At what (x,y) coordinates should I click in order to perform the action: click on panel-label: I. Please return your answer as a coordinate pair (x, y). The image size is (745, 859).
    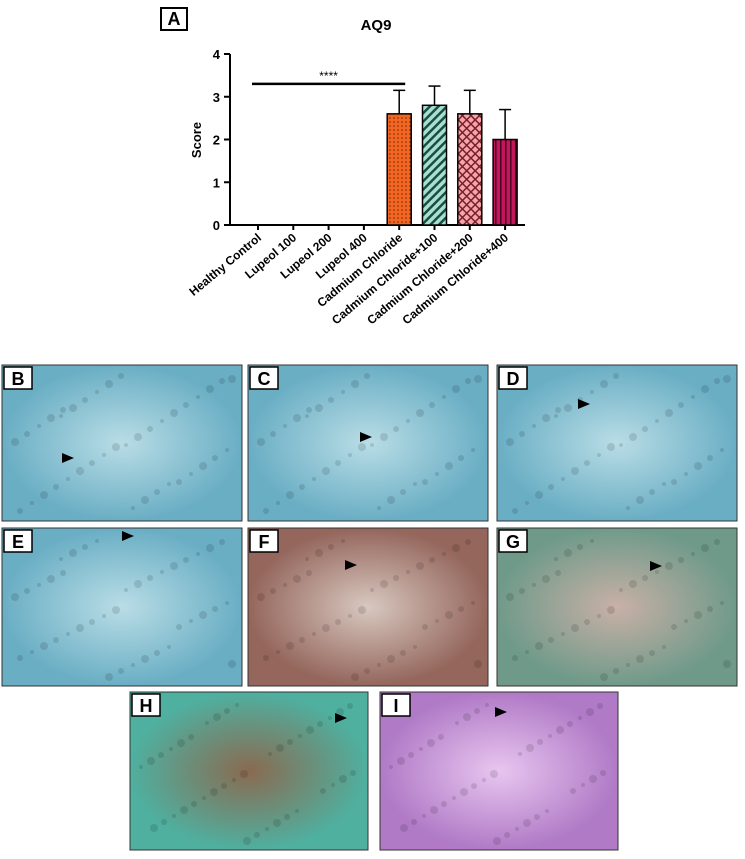
    Looking at the image, I should click on (395, 706).